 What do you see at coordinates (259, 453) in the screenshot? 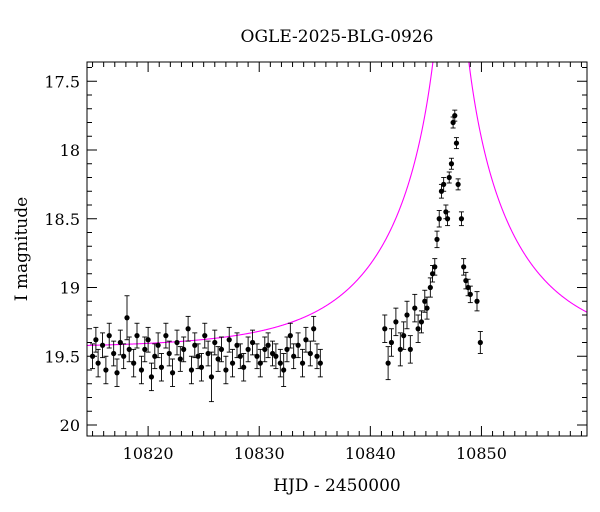
I see `x-tick-label: 10830` at bounding box center [259, 453].